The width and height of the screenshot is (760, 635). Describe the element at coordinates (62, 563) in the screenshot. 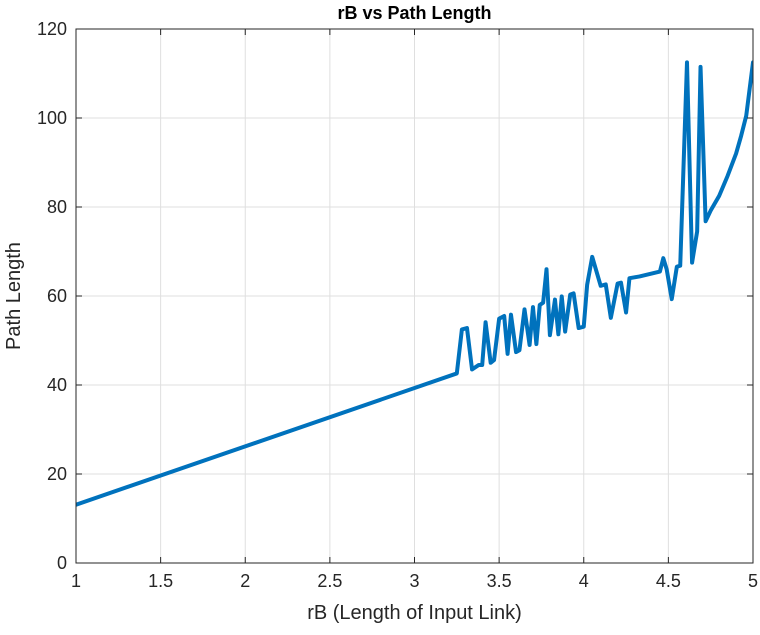

I see `y-tick-label: 0` at that location.